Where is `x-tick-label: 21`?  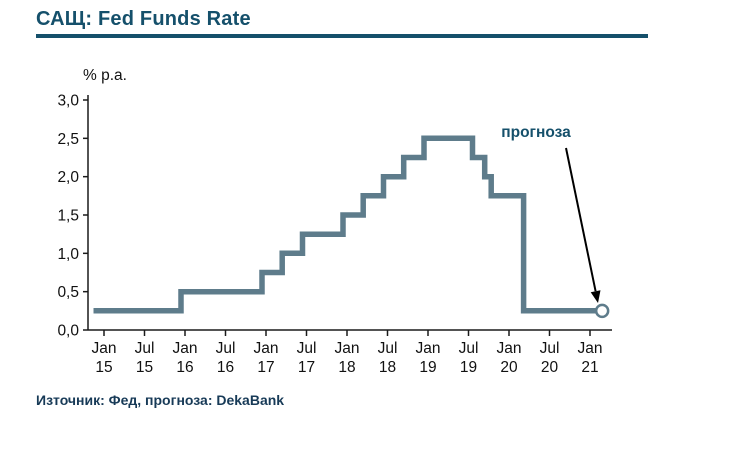
x-tick-label: 21 is located at coordinates (589, 367).